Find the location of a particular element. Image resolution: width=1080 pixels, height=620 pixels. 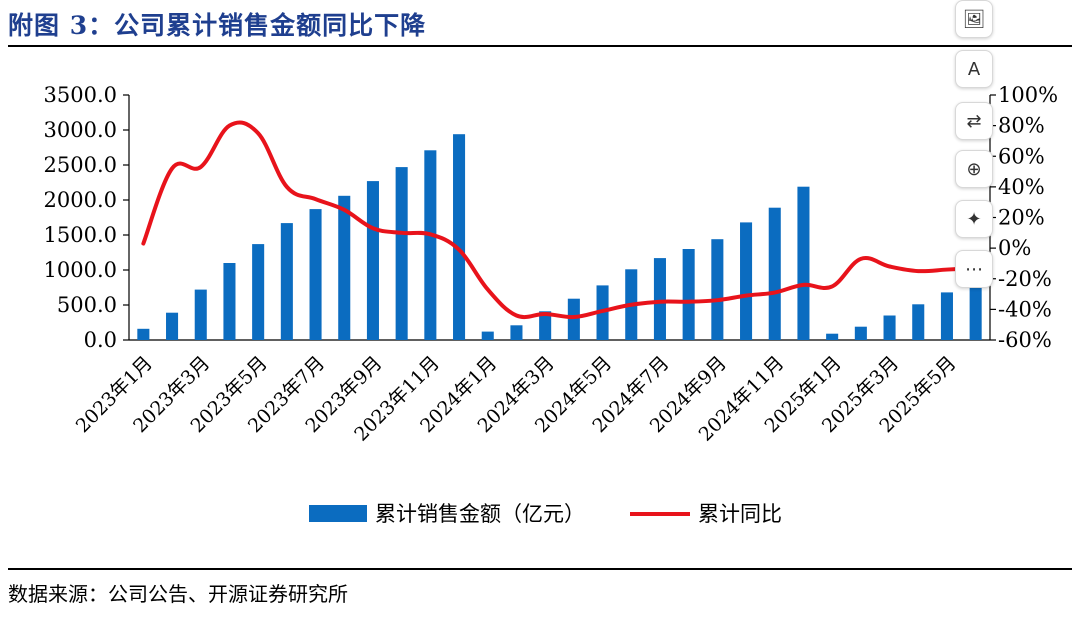

magic-edit-icon: ✦ is located at coordinates (974, 219).